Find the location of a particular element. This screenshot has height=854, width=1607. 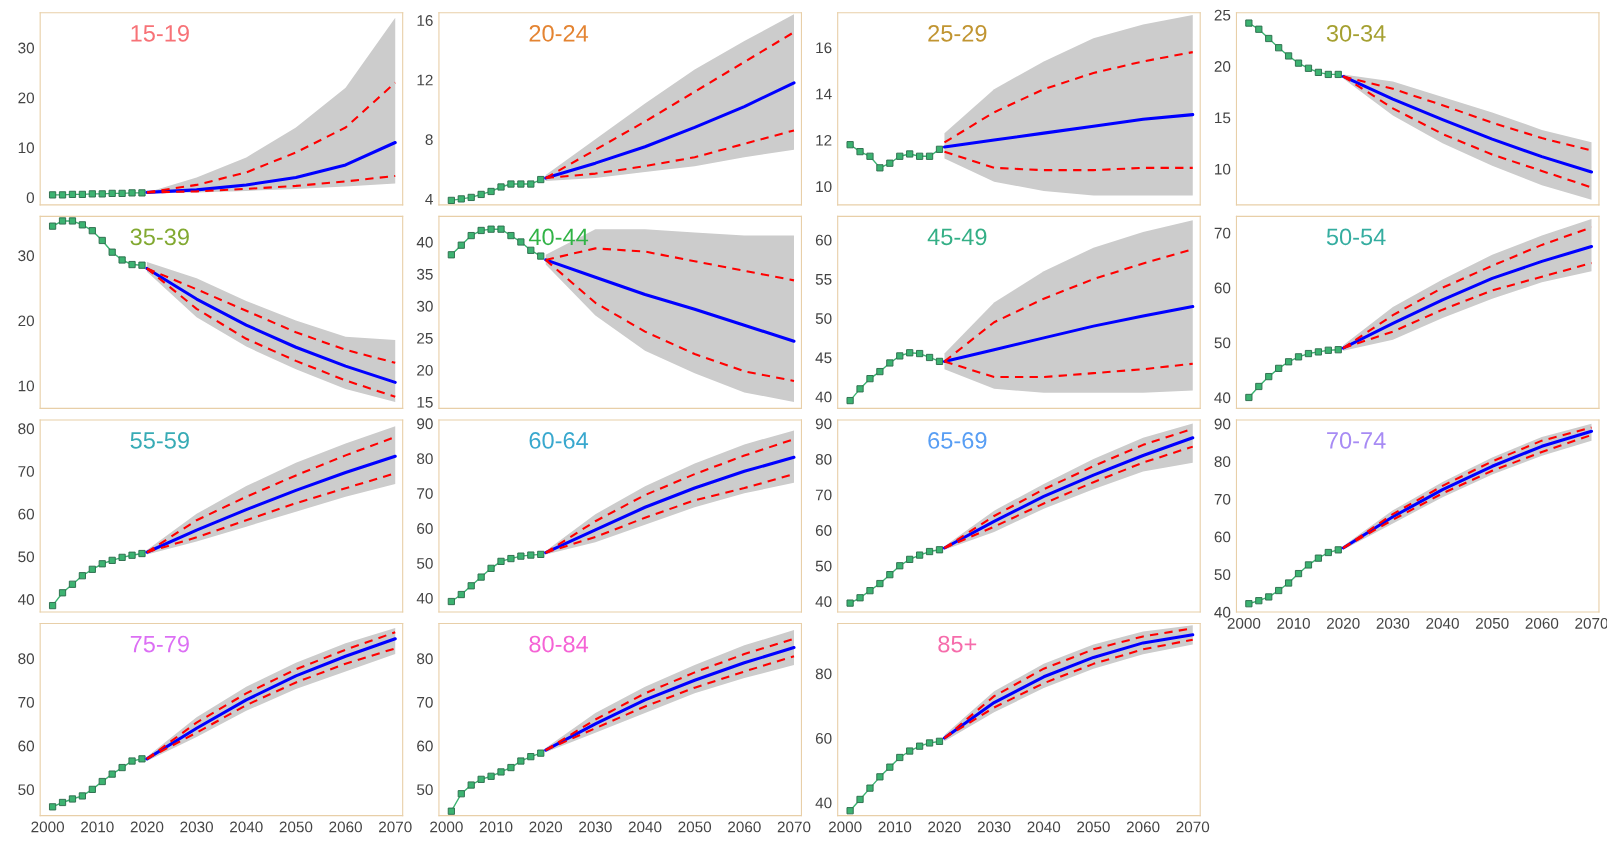

chart-title: 60-64 is located at coordinates (559, 440).